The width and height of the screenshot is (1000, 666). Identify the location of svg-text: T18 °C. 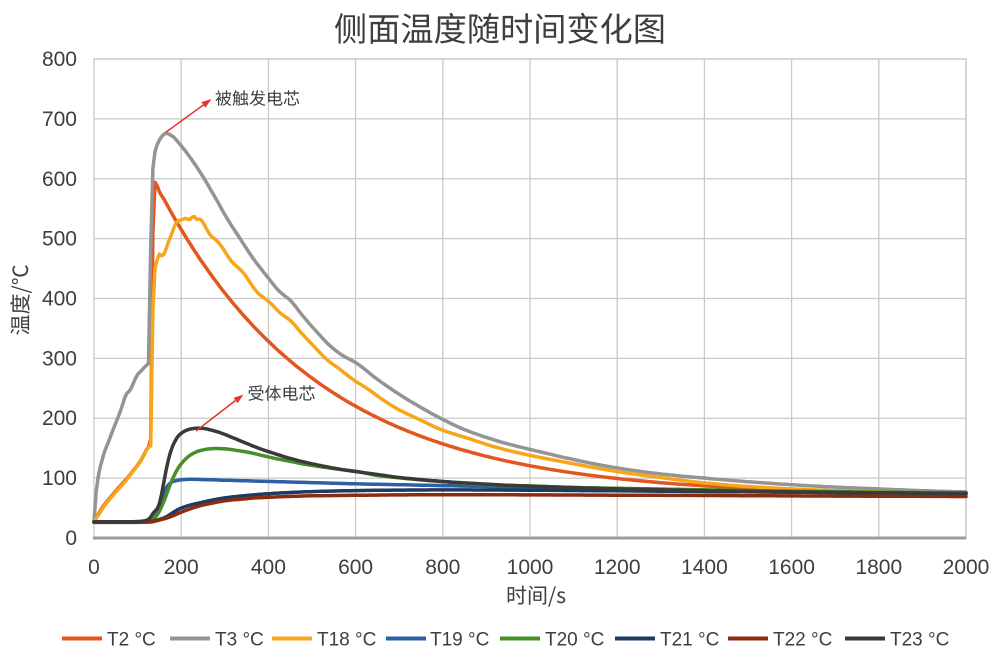
(346, 640).